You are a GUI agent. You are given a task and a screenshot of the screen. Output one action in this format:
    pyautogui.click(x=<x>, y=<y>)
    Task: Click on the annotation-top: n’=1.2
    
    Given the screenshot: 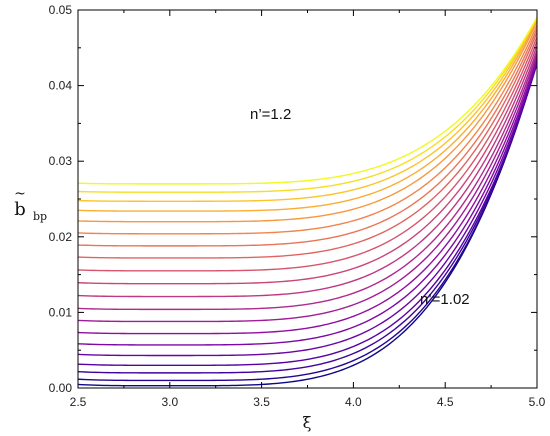 What is the action you would take?
    pyautogui.click(x=270, y=114)
    